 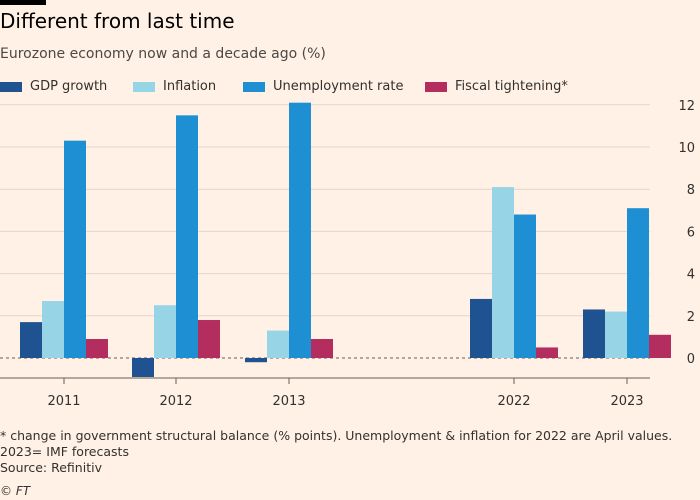 What do you see at coordinates (638, 283) in the screenshot?
I see `bar-unemployment-rate-2023` at bounding box center [638, 283].